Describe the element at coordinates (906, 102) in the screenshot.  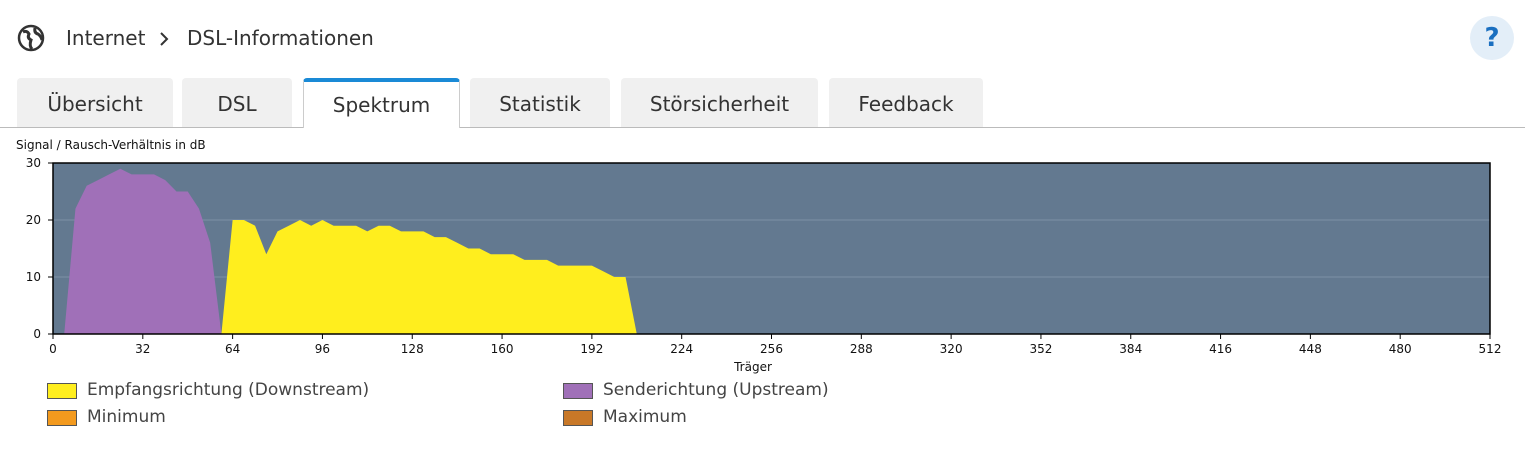
I see `tab: Feedback` at that location.